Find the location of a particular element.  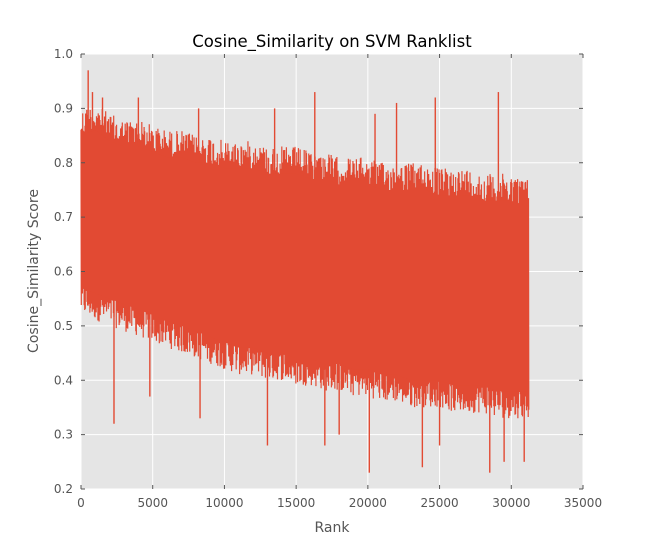

y-tick-label: 0.7 is located at coordinates (63, 217).